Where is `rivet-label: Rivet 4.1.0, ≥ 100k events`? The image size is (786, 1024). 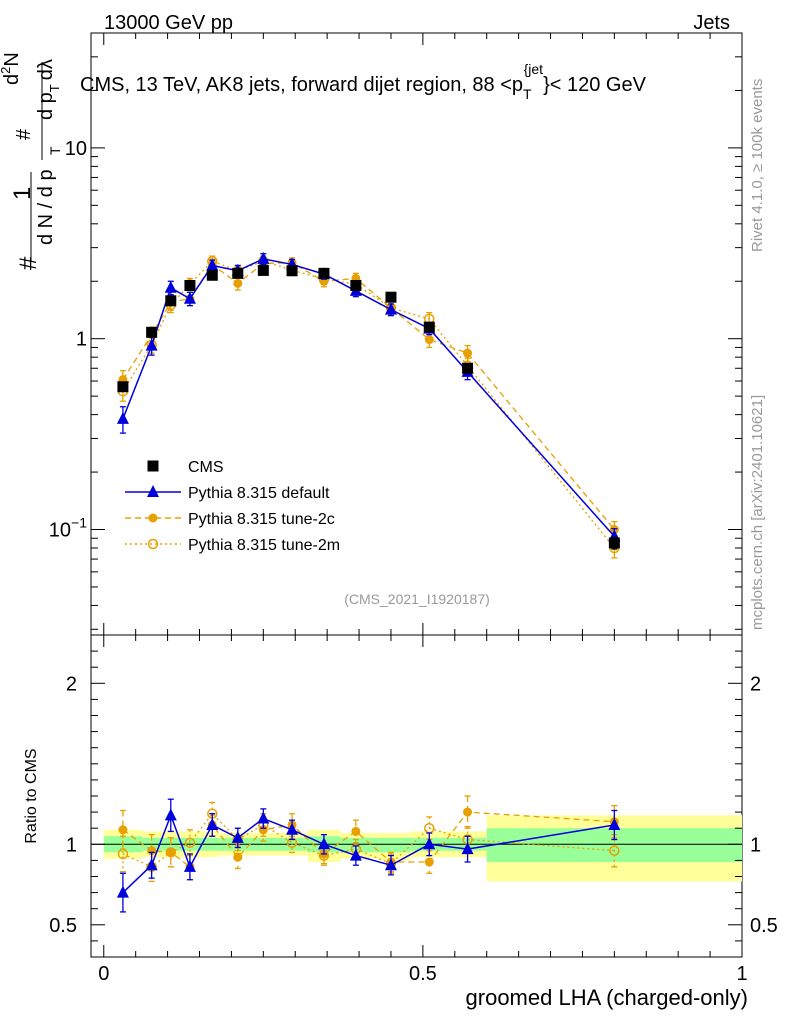
rivet-label: Rivet 4.1.0, ≥ 100k events is located at coordinates (757, 165).